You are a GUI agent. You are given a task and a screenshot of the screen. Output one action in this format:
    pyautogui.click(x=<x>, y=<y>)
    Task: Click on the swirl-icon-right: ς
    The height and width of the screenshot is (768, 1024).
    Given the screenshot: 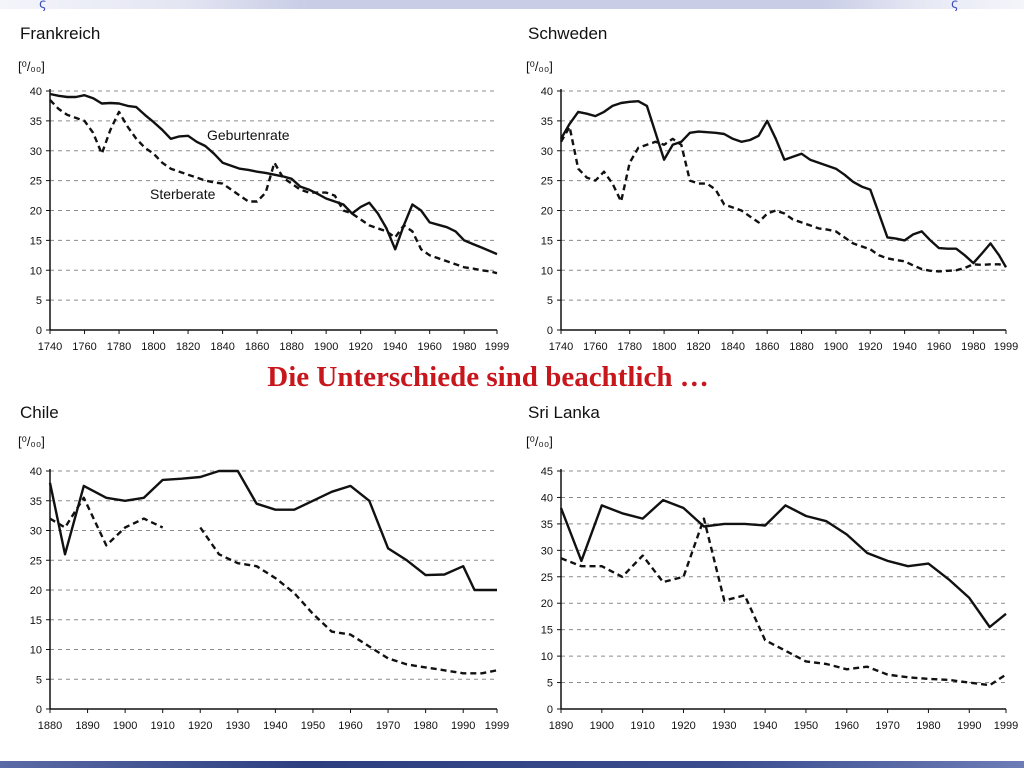 What is the action you would take?
    pyautogui.click(x=955, y=6)
    